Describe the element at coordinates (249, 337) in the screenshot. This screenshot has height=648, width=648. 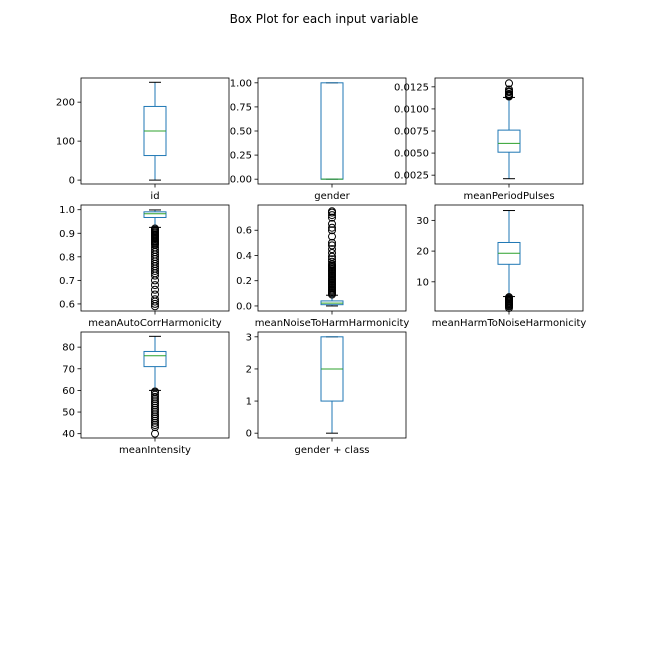
I see `y-tick-label: 3` at that location.